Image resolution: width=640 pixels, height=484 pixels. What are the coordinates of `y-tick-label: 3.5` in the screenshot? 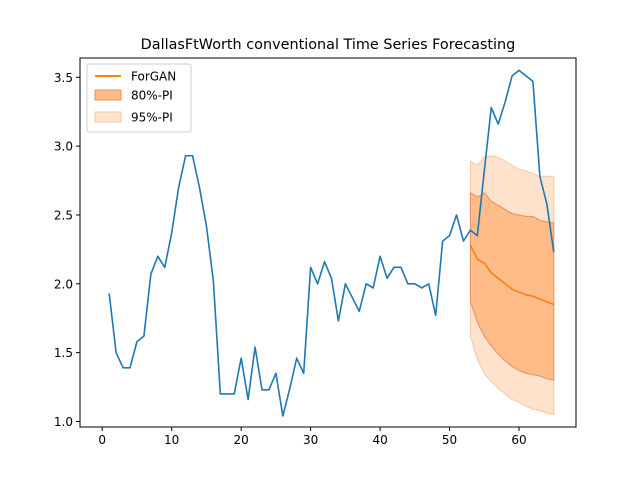 It's located at (63, 78).